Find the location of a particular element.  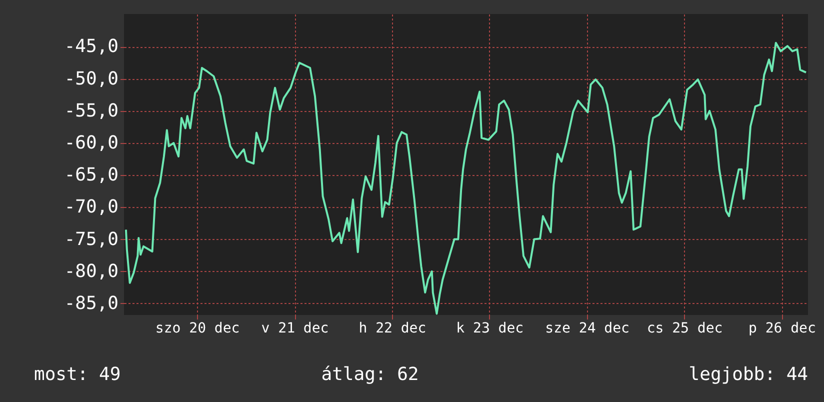

y-tick-label: -85,0 is located at coordinates (91, 303).